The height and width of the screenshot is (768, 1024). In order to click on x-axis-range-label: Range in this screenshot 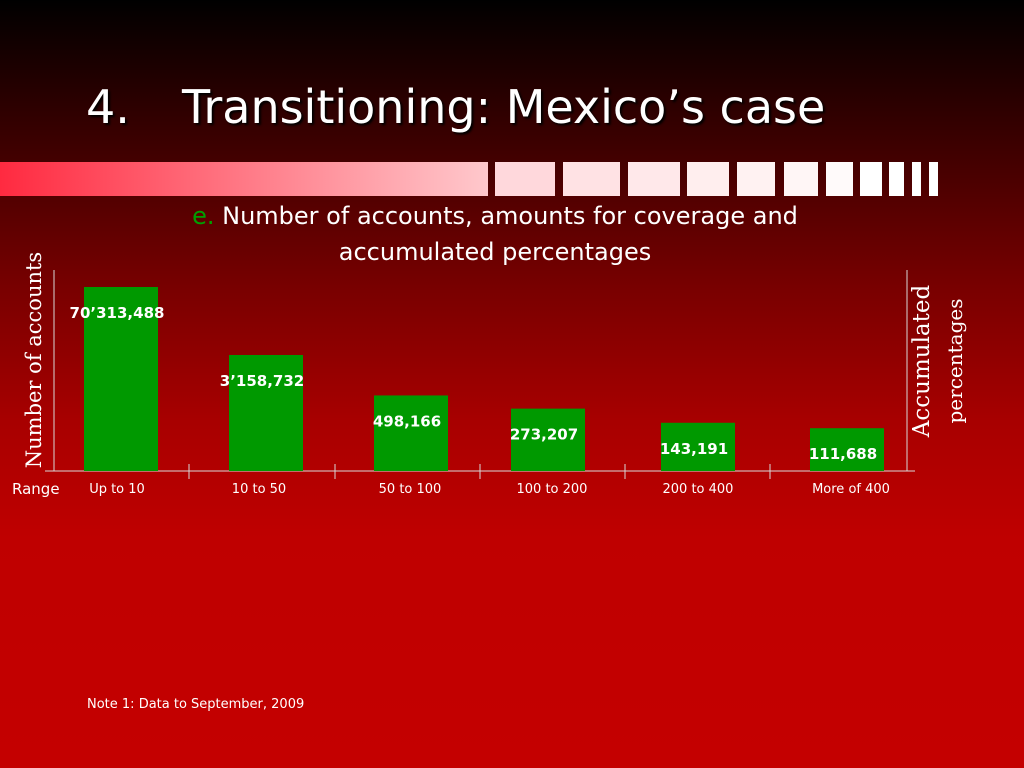, I will do `click(36, 489)`.